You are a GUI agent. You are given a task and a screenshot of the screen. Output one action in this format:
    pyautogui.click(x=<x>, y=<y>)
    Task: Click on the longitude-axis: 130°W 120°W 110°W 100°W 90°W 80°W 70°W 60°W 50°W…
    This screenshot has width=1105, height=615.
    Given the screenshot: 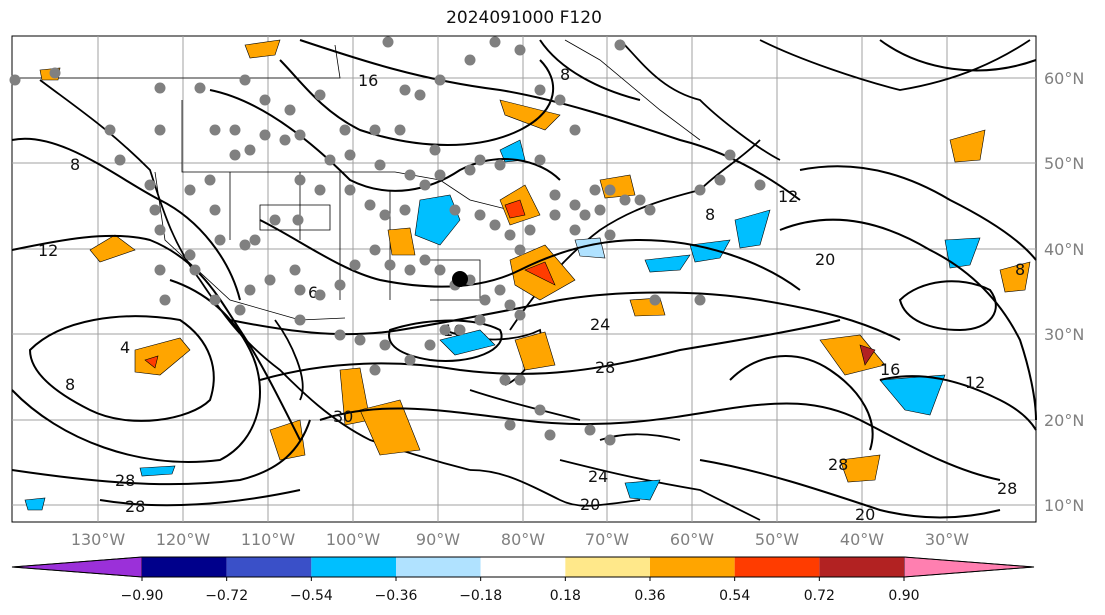 What is the action you would take?
    pyautogui.click(x=520, y=539)
    